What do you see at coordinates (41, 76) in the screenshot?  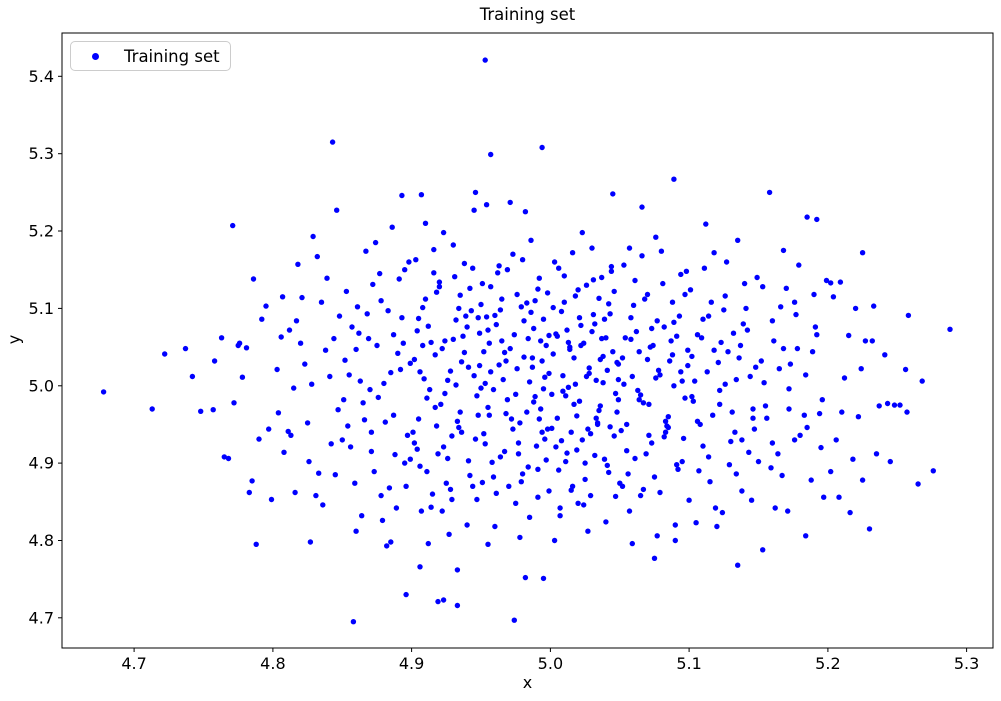 I see `svg-text: 5.4` at bounding box center [41, 76].